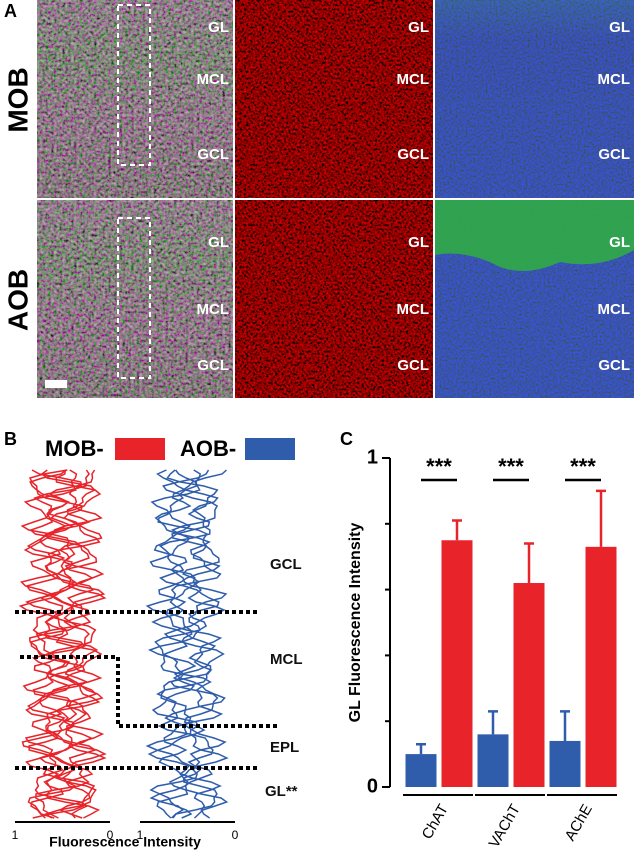 This screenshot has height=853, width=634. Describe the element at coordinates (17, 300) in the screenshot. I see `row-label: AOB` at that location.